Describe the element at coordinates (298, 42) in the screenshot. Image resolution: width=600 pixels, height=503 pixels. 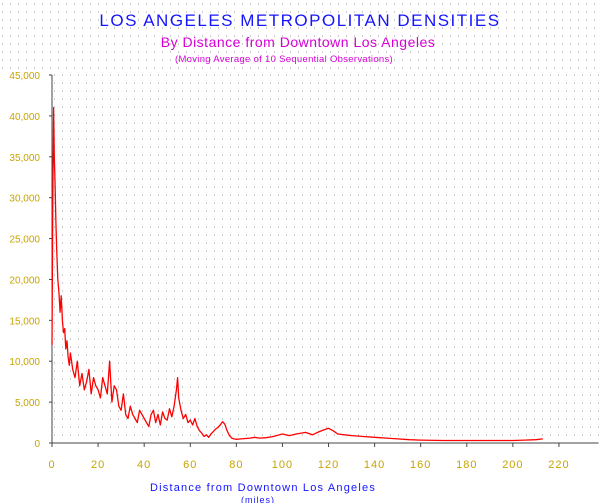
I see `chart-subtitle: By Distance from Downtown Los Angeles` at that location.